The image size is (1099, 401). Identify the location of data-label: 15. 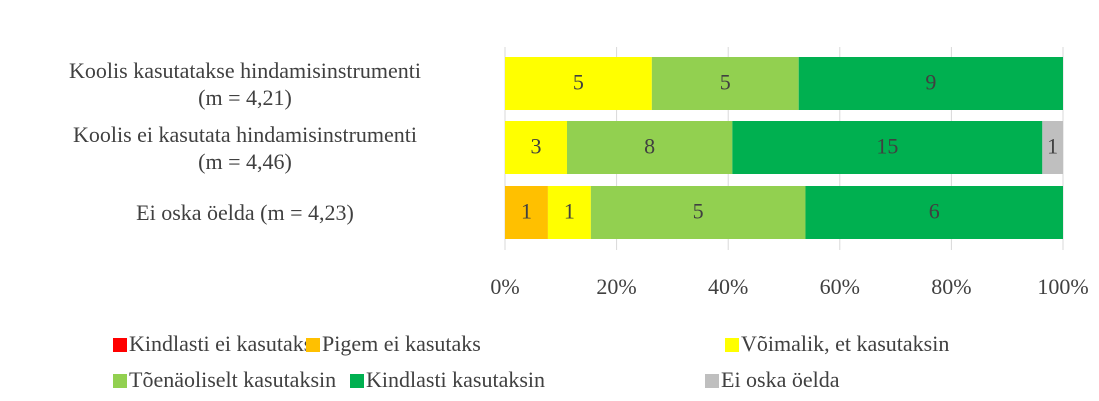
(887, 146).